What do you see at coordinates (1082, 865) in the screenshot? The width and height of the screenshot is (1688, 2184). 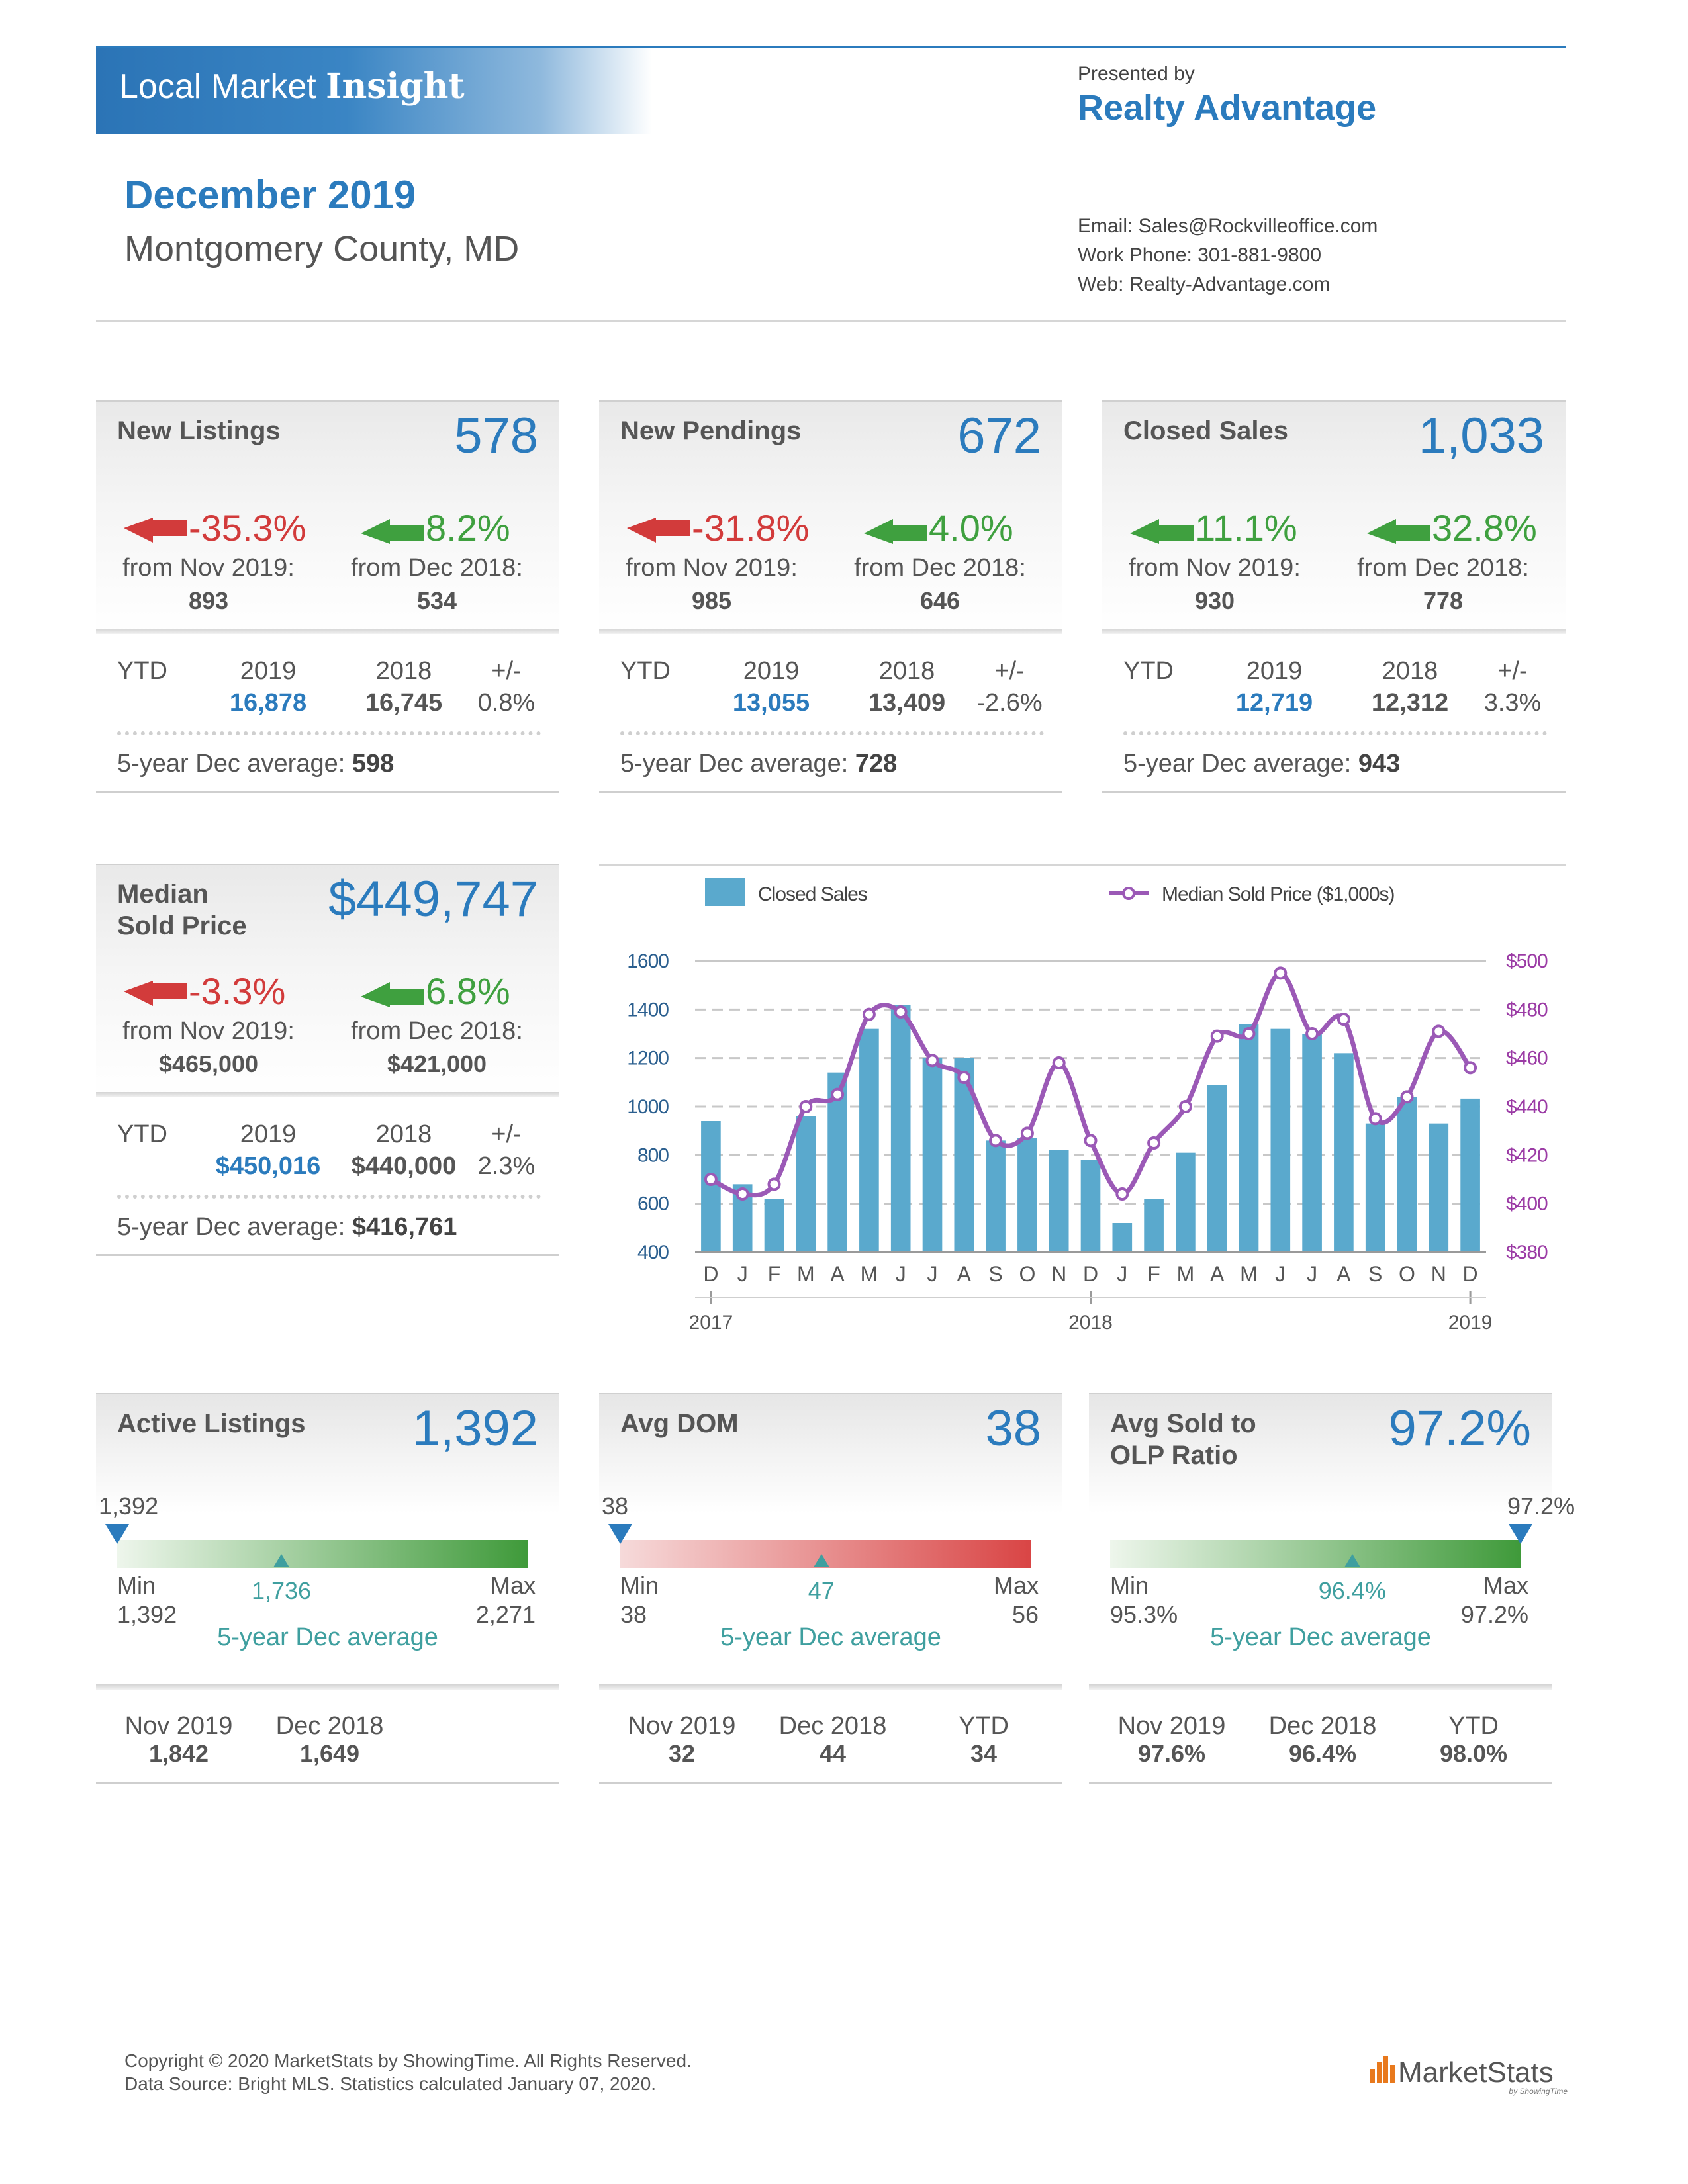 I see `chart-top-rule` at bounding box center [1082, 865].